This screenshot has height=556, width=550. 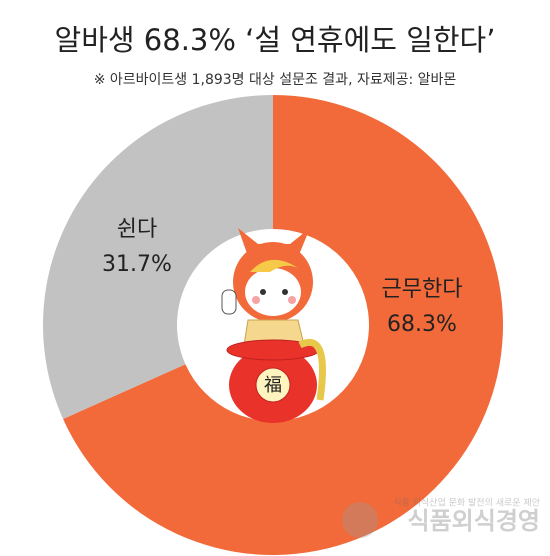 What do you see at coordinates (360, 520) in the screenshot?
I see `watermark-logo` at bounding box center [360, 520].